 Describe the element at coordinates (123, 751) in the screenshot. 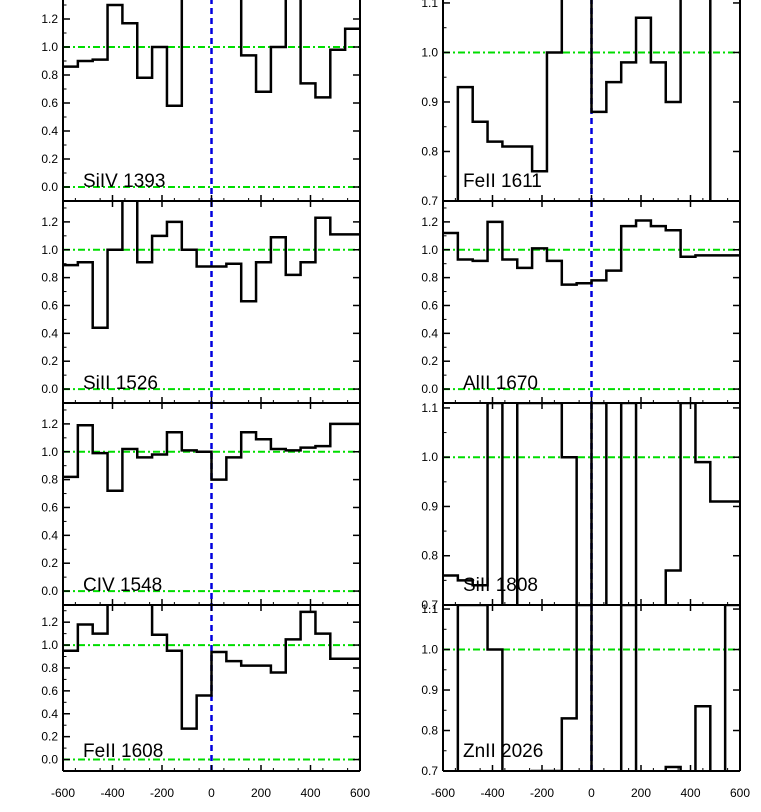

I see `panel-label: FeII 1608` at that location.